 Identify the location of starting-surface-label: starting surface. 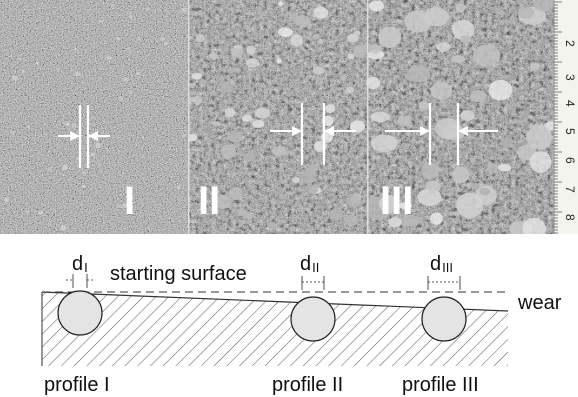
(178, 274).